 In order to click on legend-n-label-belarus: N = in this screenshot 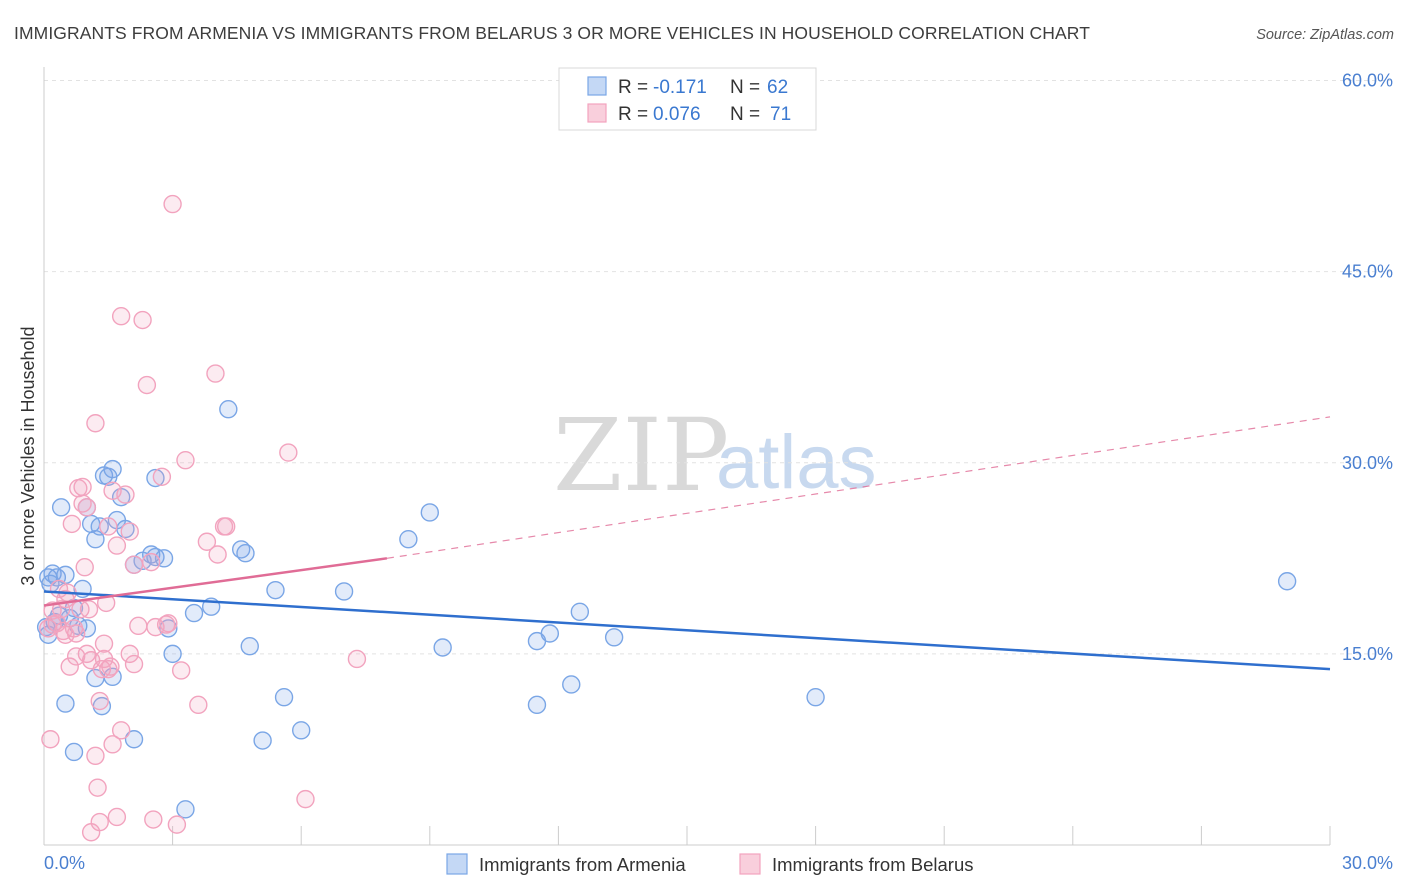, I will do `click(745, 114)`.